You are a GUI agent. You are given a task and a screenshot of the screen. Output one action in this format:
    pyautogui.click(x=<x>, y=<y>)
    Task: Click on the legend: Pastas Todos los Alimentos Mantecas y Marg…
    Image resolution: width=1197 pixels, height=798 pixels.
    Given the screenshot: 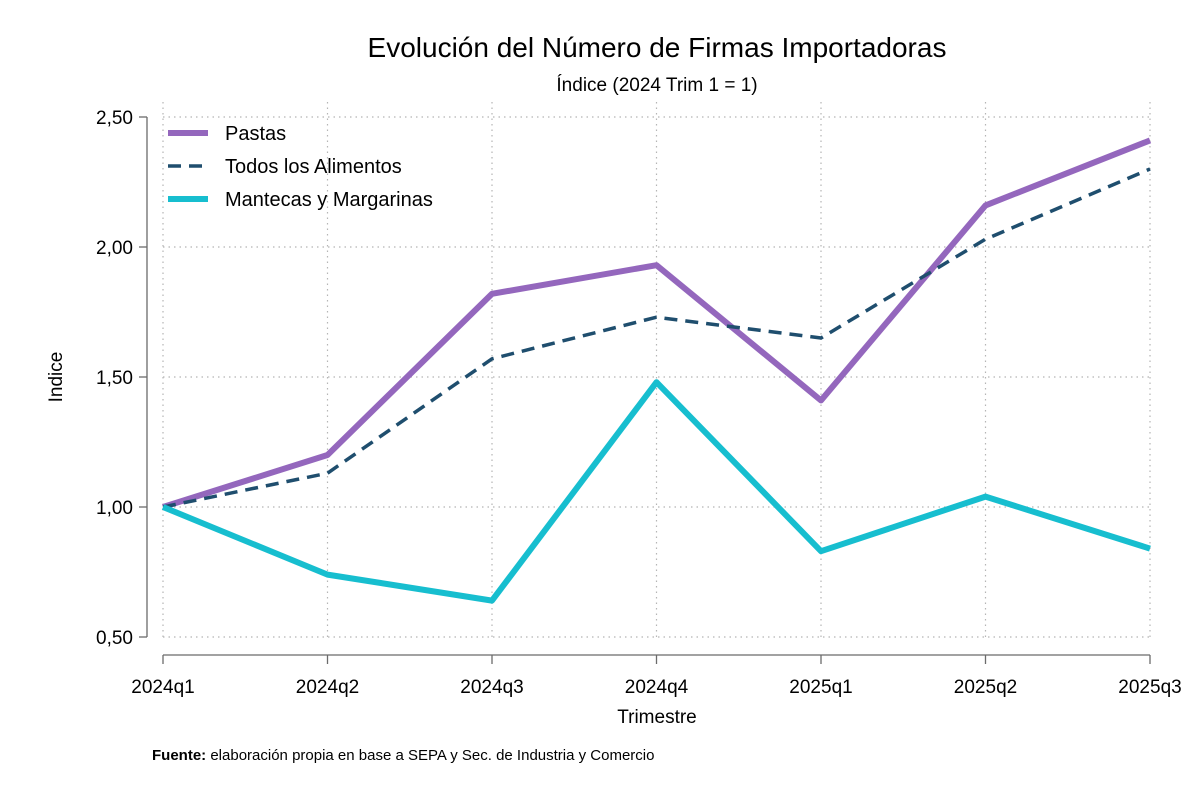 What is the action you would take?
    pyautogui.click(x=300, y=167)
    